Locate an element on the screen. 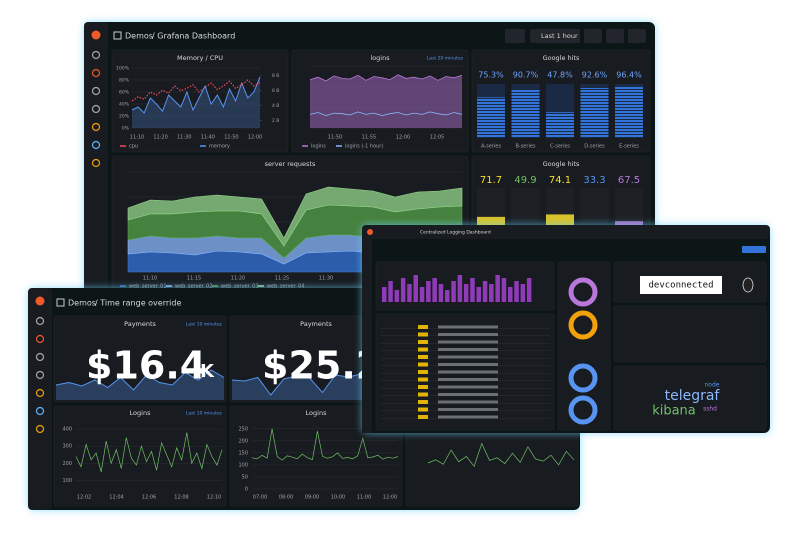  stacked-area is located at coordinates (295, 216).